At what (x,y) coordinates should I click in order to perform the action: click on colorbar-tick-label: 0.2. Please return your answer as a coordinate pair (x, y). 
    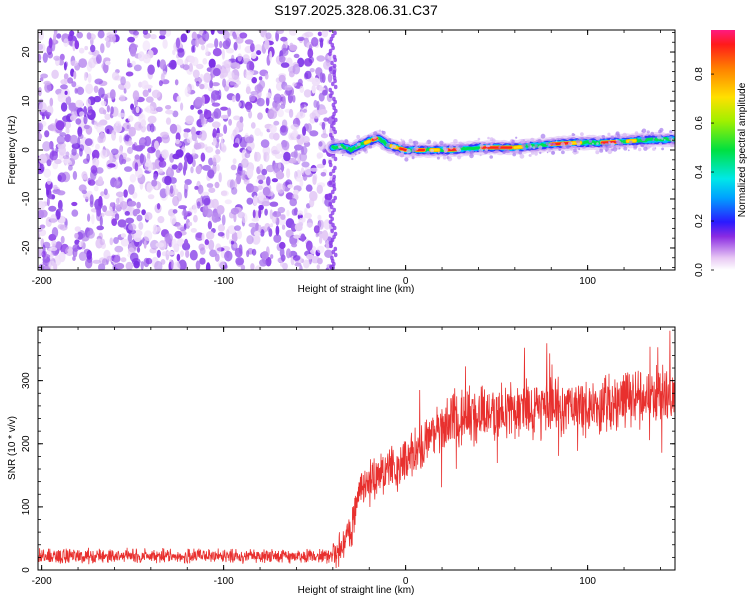
    Looking at the image, I should click on (699, 221).